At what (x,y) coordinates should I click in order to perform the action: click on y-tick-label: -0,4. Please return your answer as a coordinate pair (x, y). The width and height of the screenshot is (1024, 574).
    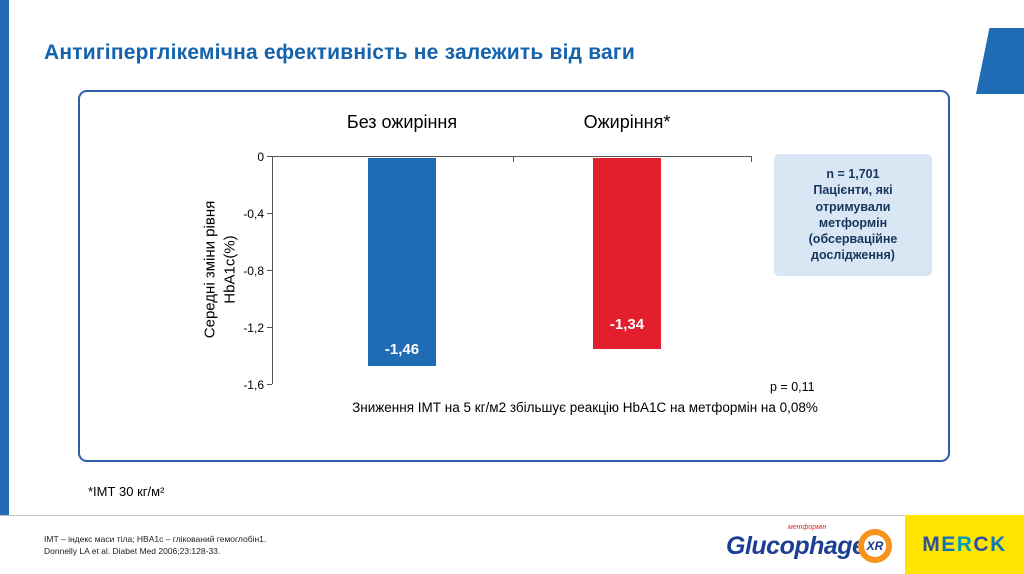
    Looking at the image, I should click on (253, 214).